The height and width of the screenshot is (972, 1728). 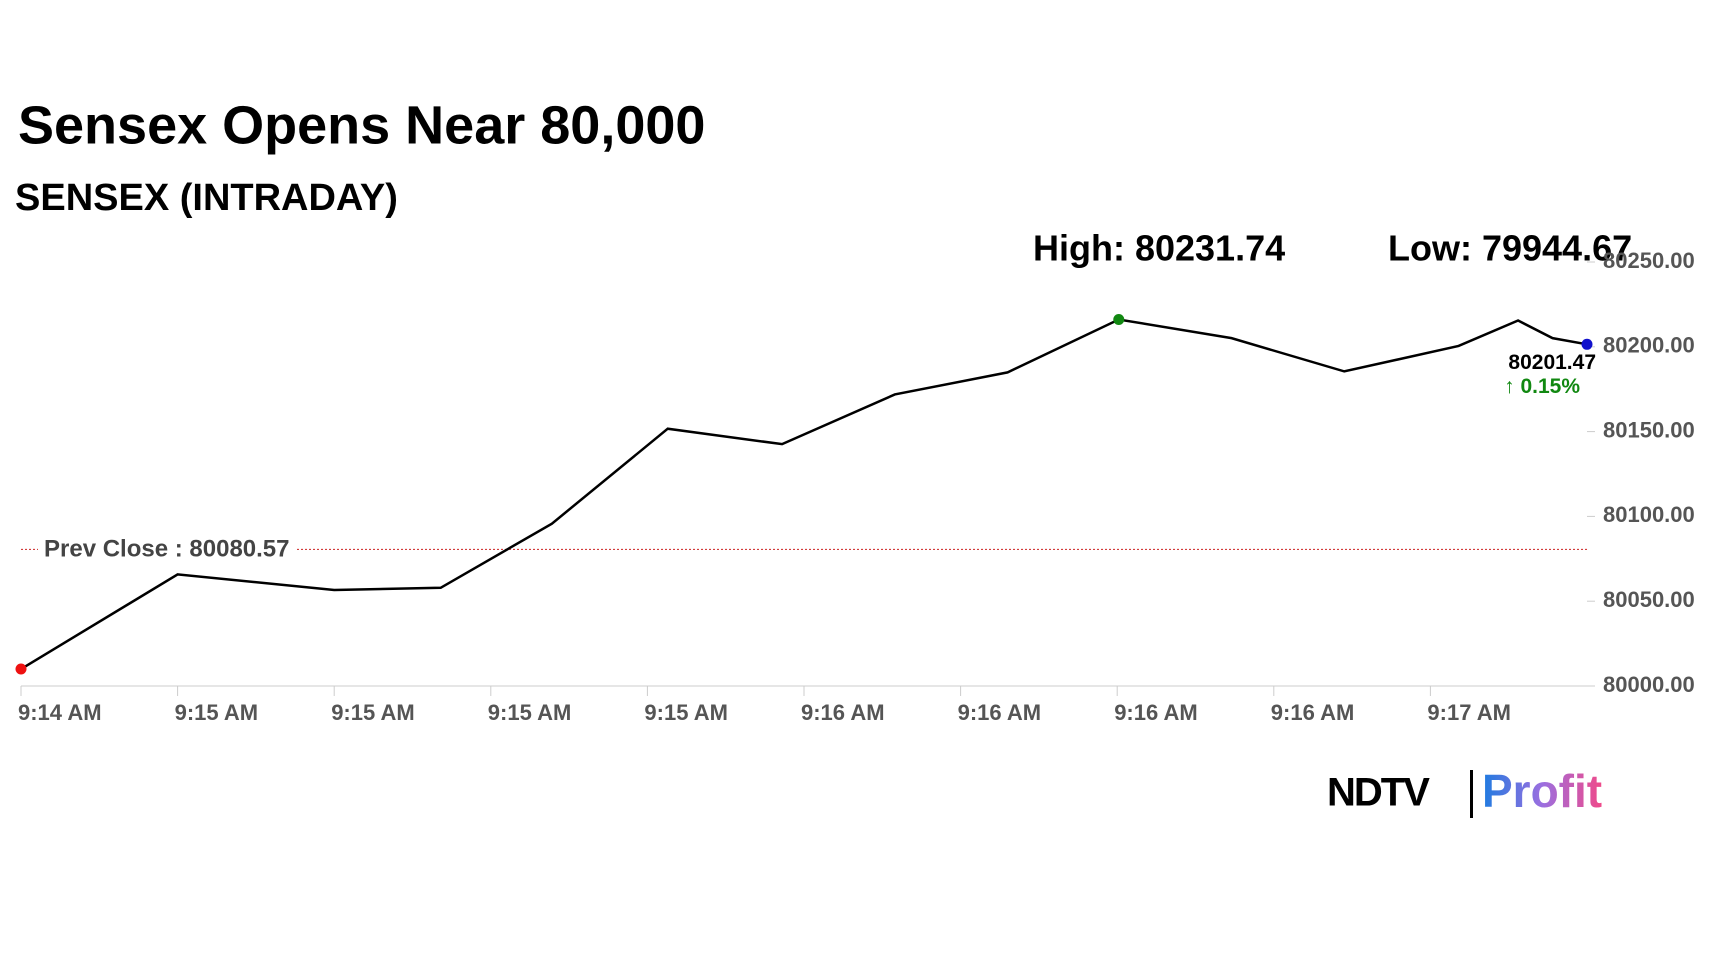 What do you see at coordinates (1510, 248) in the screenshot?
I see `low-label: Low: 79944.67` at bounding box center [1510, 248].